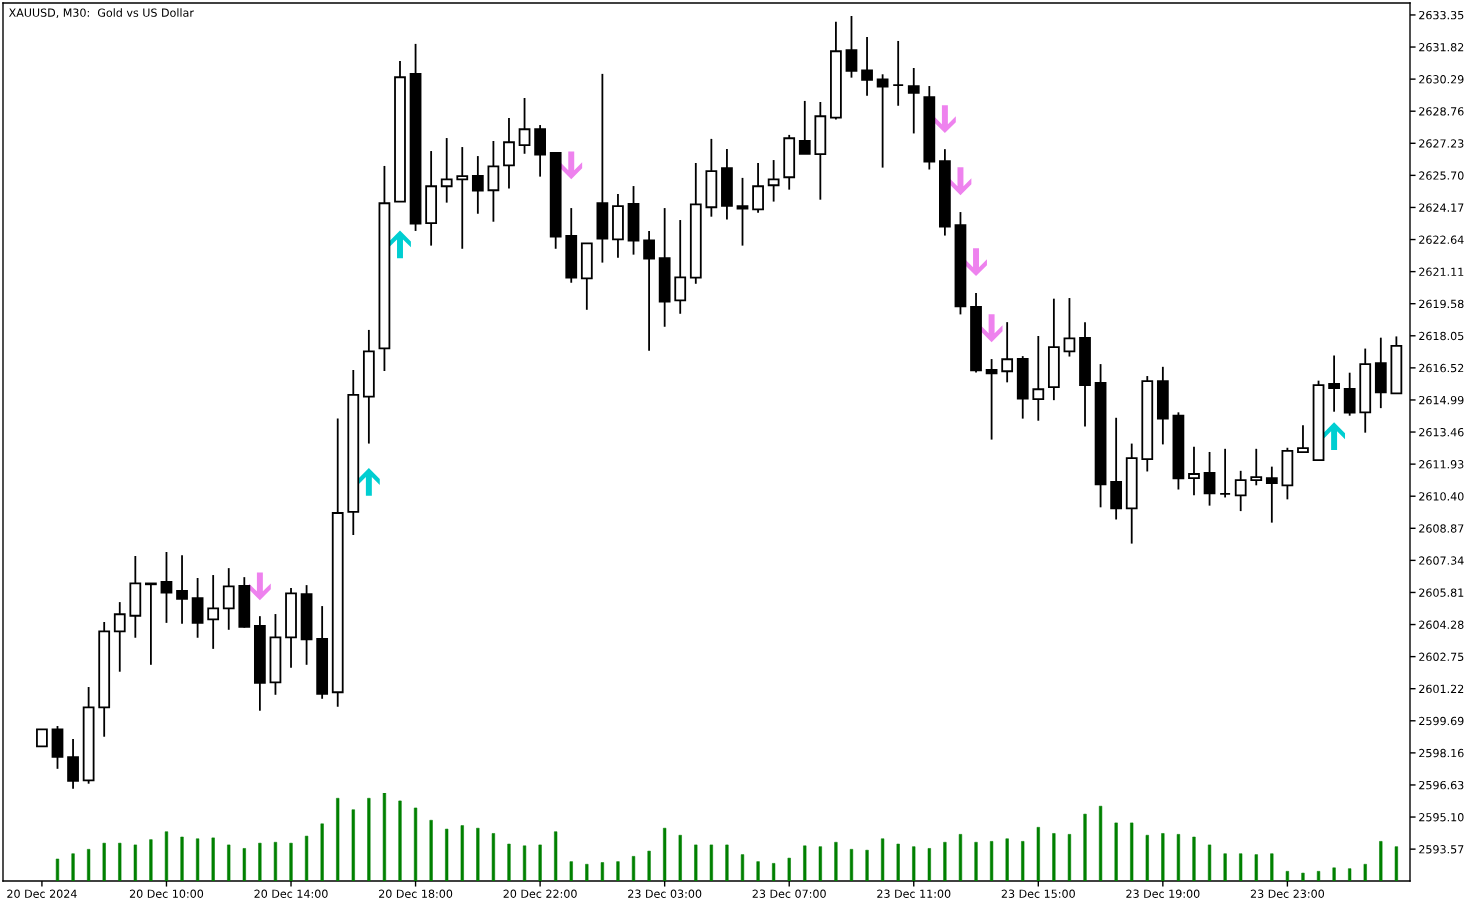 The height and width of the screenshot is (907, 1483). What do you see at coordinates (1441, 496) in the screenshot?
I see `y-tick-label: 2610.40` at bounding box center [1441, 496].